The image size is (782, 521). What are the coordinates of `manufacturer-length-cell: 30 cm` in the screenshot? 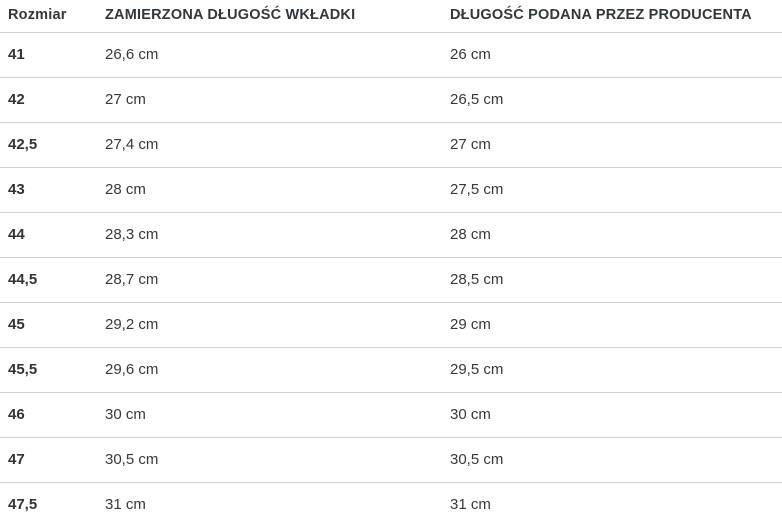 It's located at (612, 415).